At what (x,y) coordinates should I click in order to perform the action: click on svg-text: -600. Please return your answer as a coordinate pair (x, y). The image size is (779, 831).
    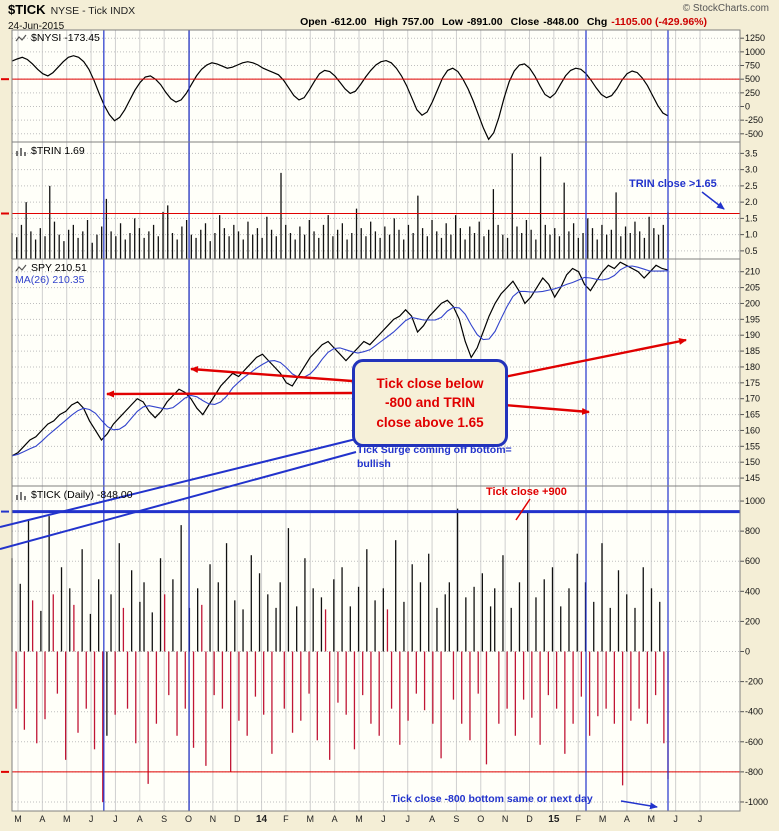
    Looking at the image, I should click on (754, 742).